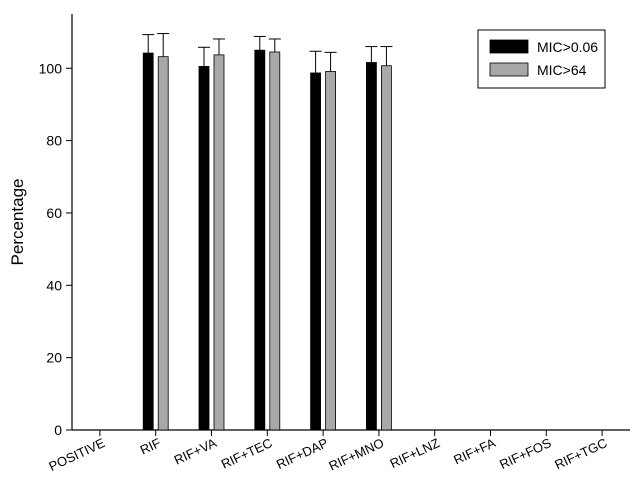  Describe the element at coordinates (17, 222) in the screenshot. I see `y-axis-label: Percentage` at that location.